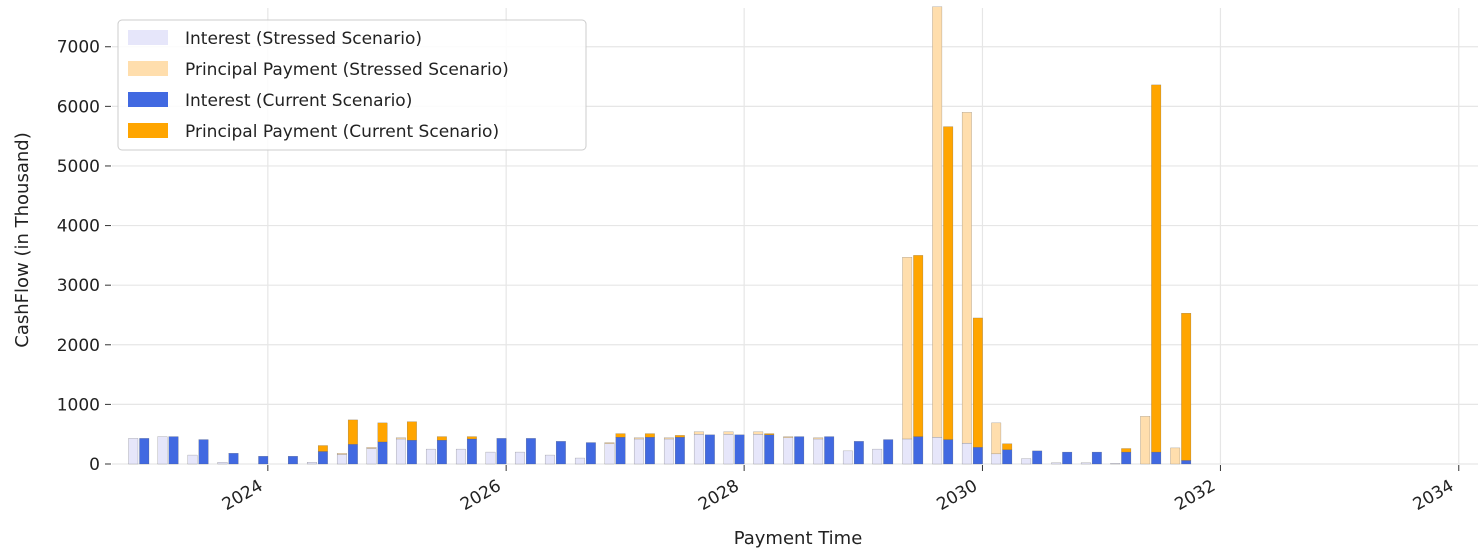 Image resolution: width=1478 pixels, height=548 pixels. I want to click on legend-label: Interest (Stressed Scenario), so click(303, 39).